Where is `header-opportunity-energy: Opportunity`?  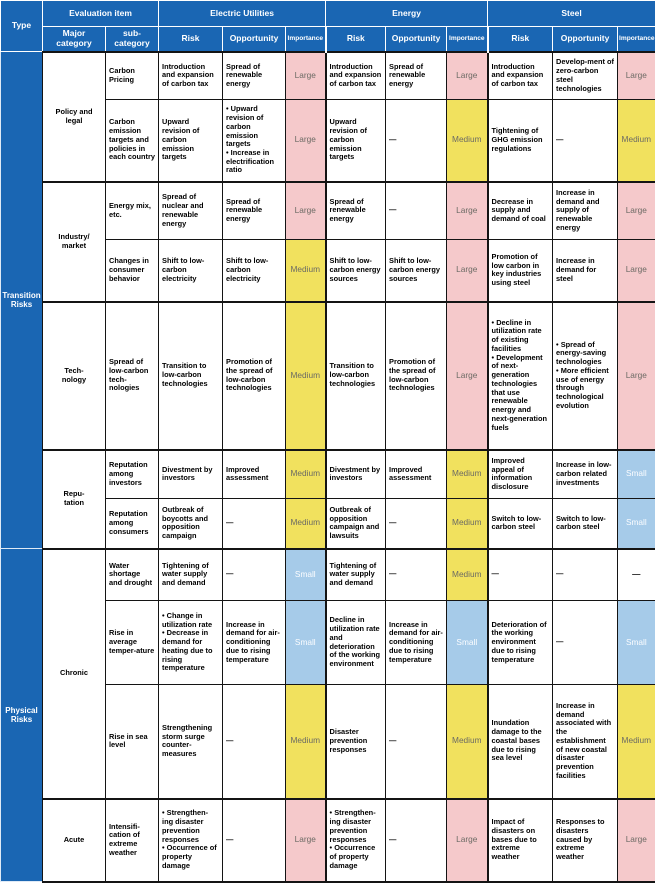 header-opportunity-energy: Opportunity is located at coordinates (416, 39).